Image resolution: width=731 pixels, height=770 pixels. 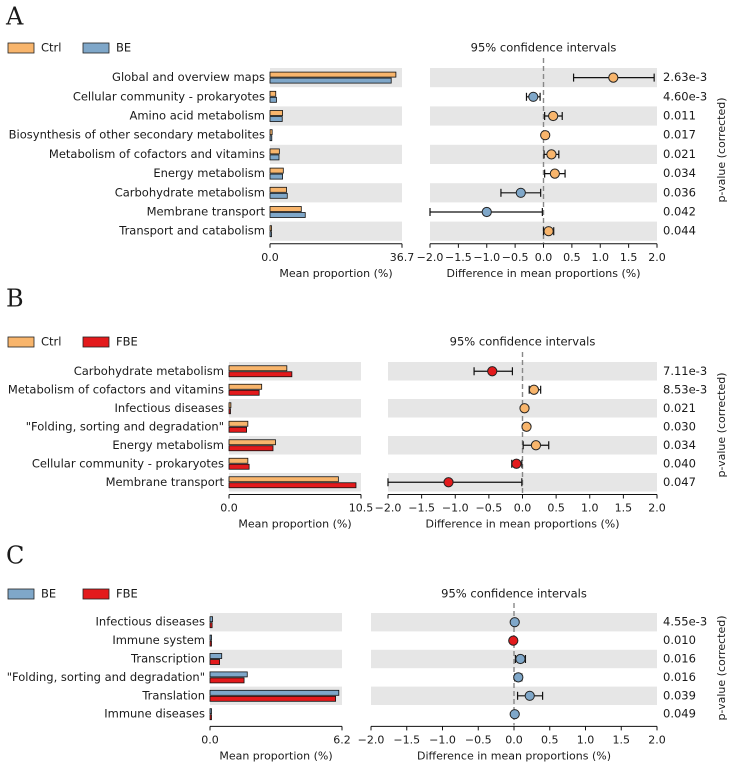 What do you see at coordinates (586, 739) in the screenshot?
I see `diff-tick-label: 1.0` at bounding box center [586, 739].